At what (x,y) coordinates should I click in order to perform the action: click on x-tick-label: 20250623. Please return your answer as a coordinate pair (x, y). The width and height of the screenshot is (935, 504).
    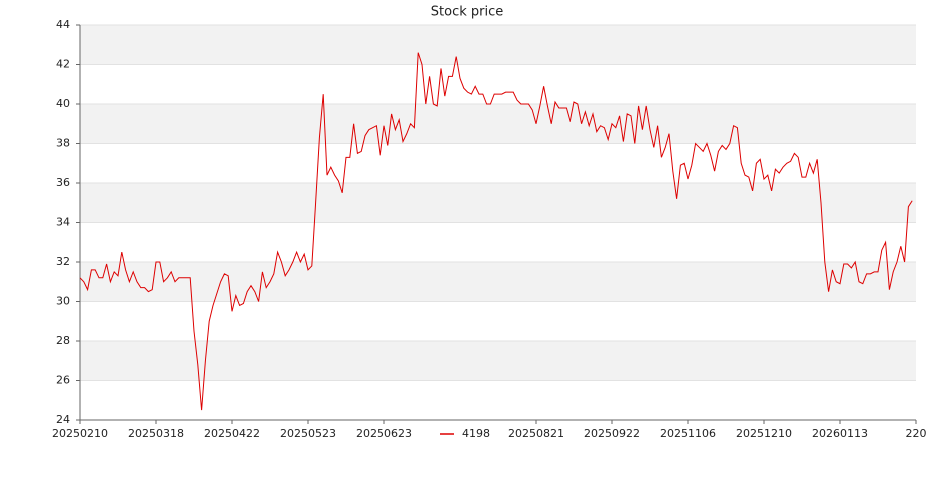
    Looking at the image, I should click on (384, 433).